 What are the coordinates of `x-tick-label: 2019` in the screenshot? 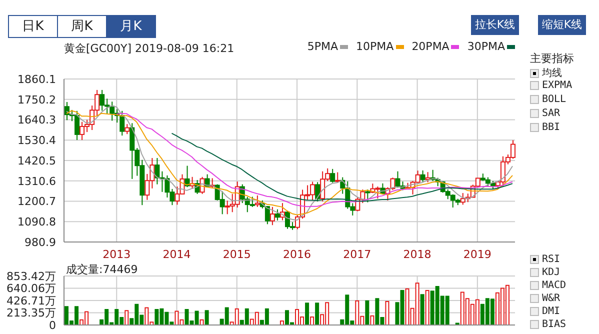 It's located at (477, 254).